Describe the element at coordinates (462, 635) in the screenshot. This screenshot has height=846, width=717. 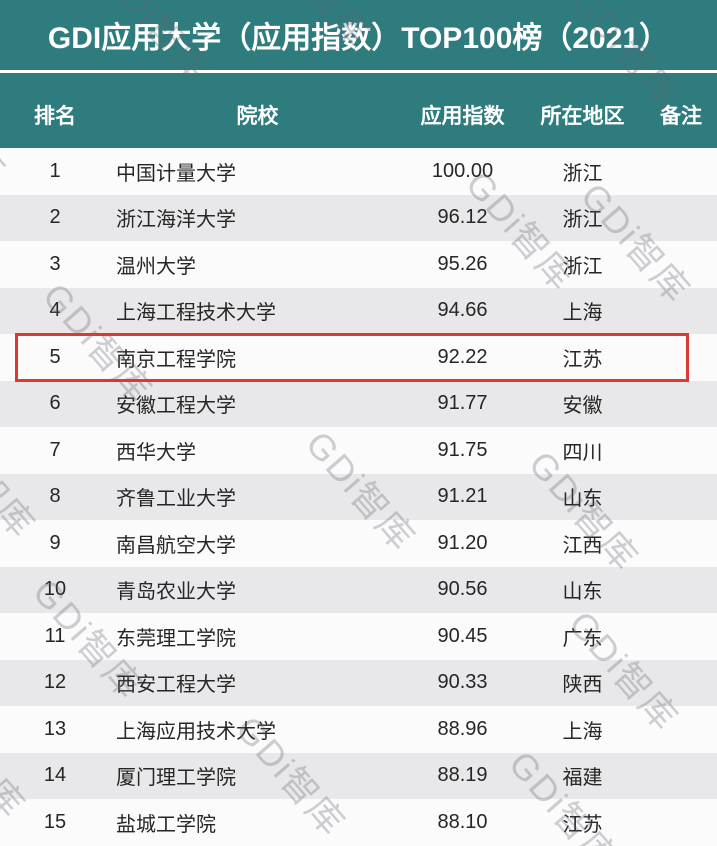
I see `index-cell: 90.45` at that location.